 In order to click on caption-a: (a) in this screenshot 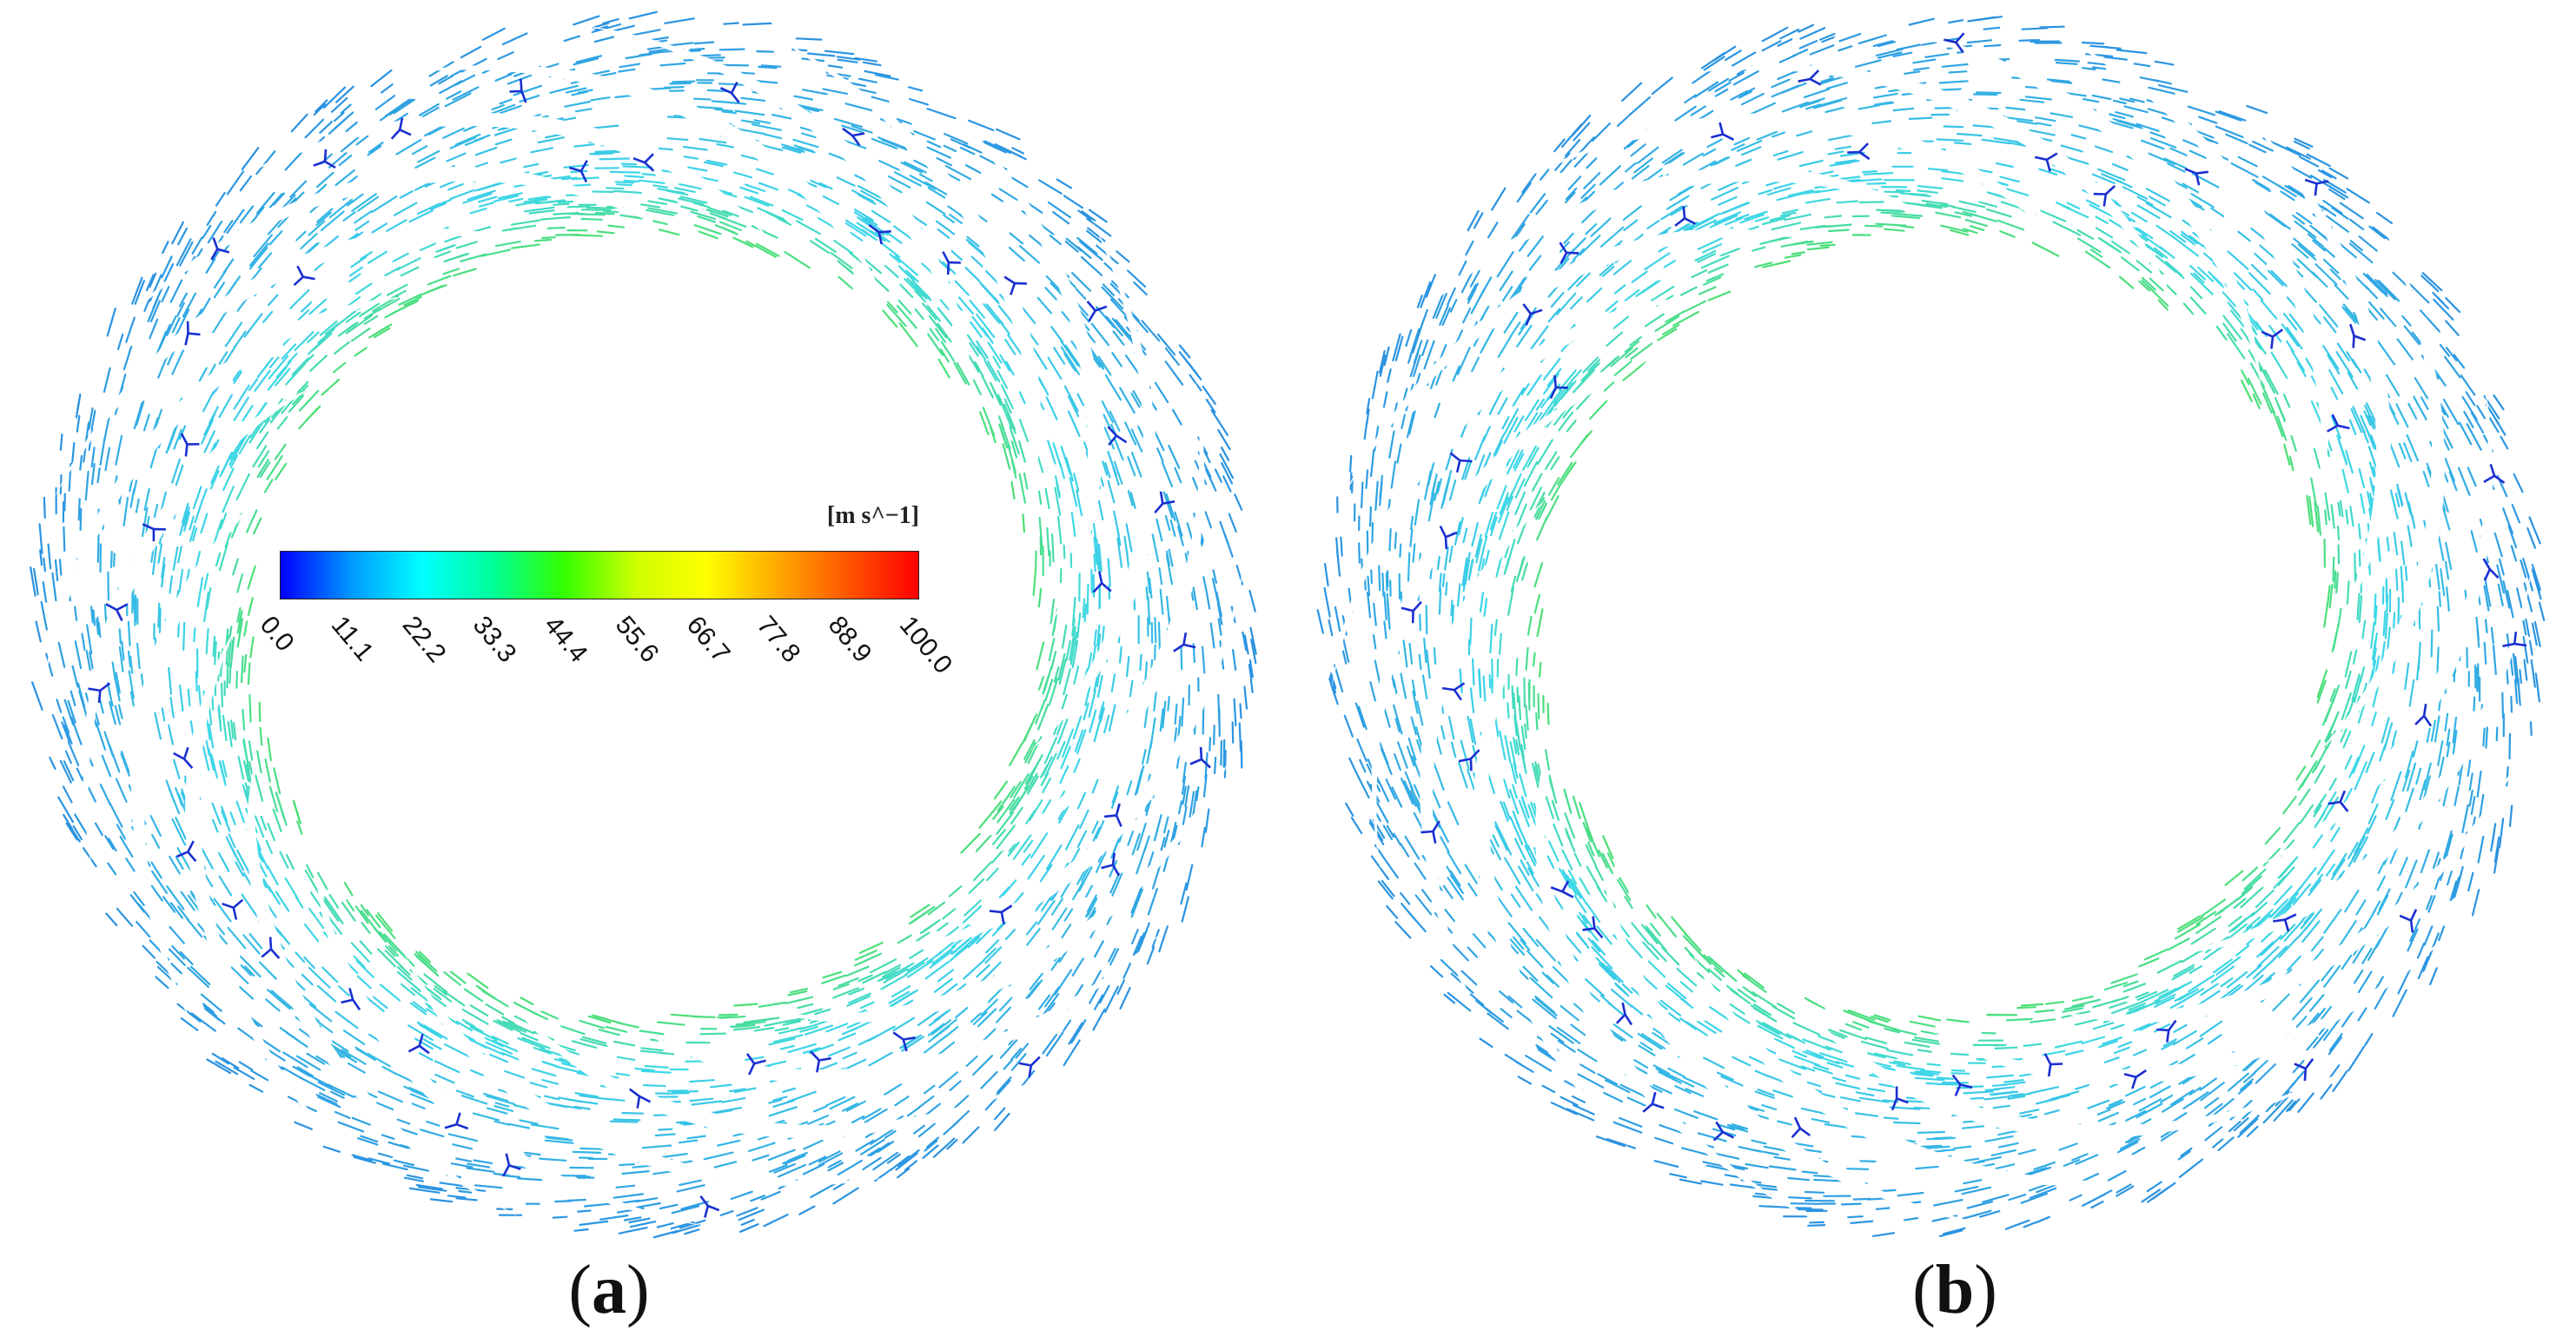, I will do `click(609, 1290)`.